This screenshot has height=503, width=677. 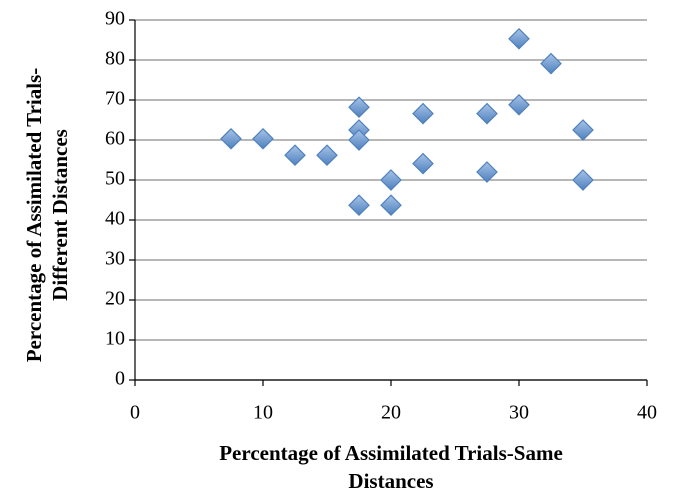 I want to click on y-axis-label: Percentage of Assimilated Trials-, so click(x=34, y=215).